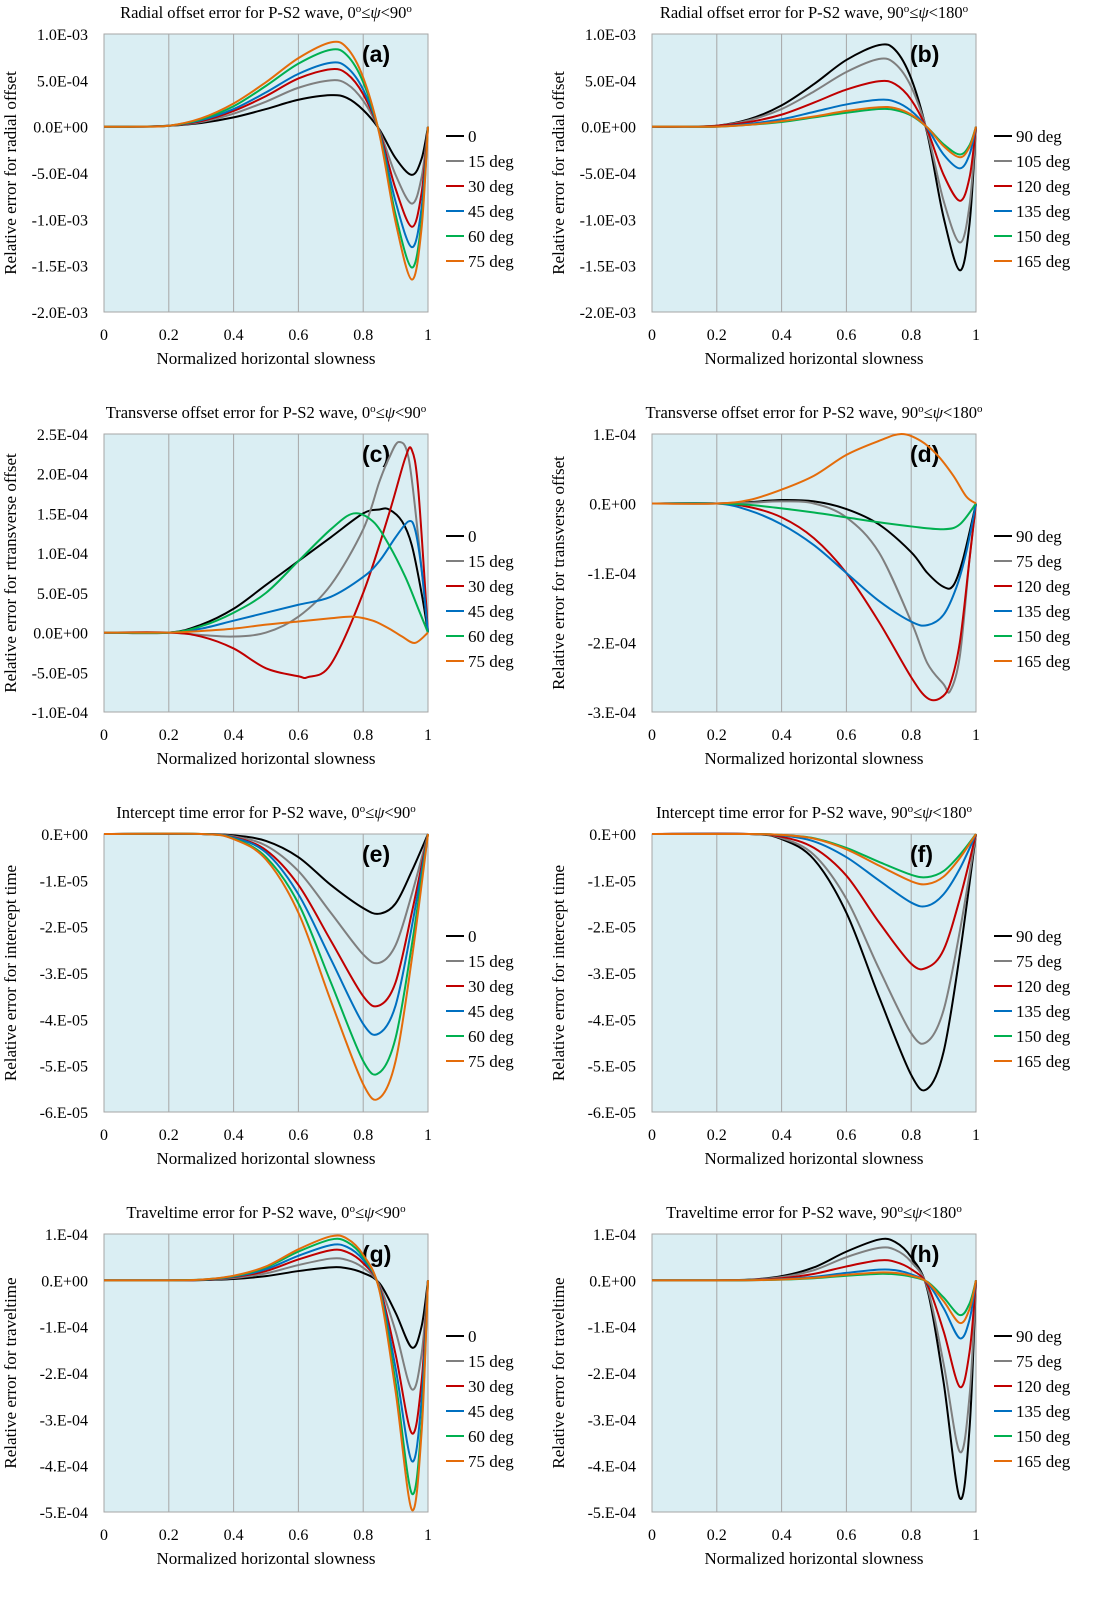 The height and width of the screenshot is (1603, 1097). I want to click on y-tick-label: 1.0E-03, so click(610, 35).